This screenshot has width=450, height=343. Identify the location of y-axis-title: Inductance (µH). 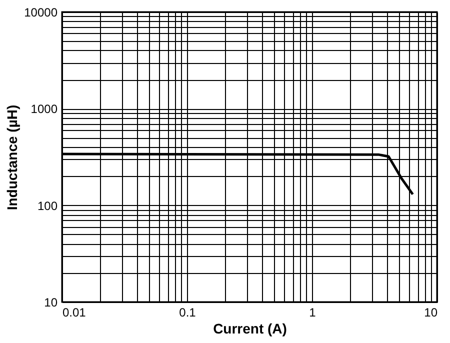
(12, 157).